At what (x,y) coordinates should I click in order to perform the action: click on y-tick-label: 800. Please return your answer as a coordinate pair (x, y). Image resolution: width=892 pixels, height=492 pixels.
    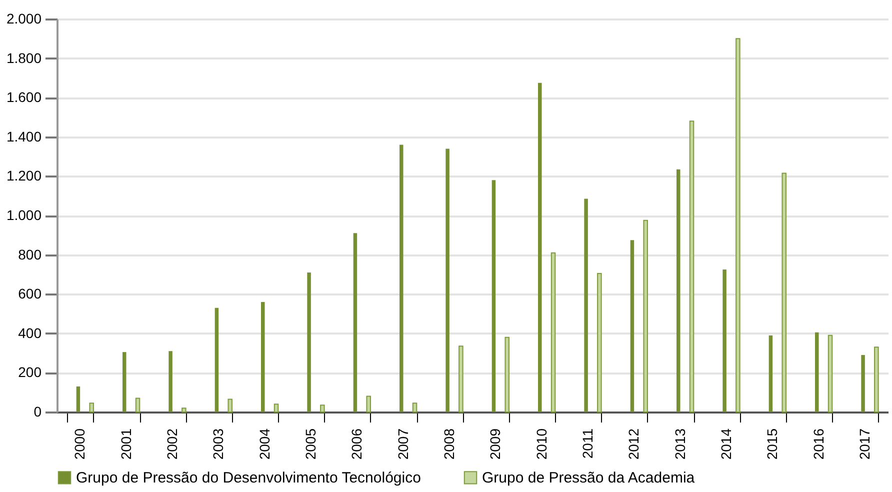
    Looking at the image, I should click on (30, 254).